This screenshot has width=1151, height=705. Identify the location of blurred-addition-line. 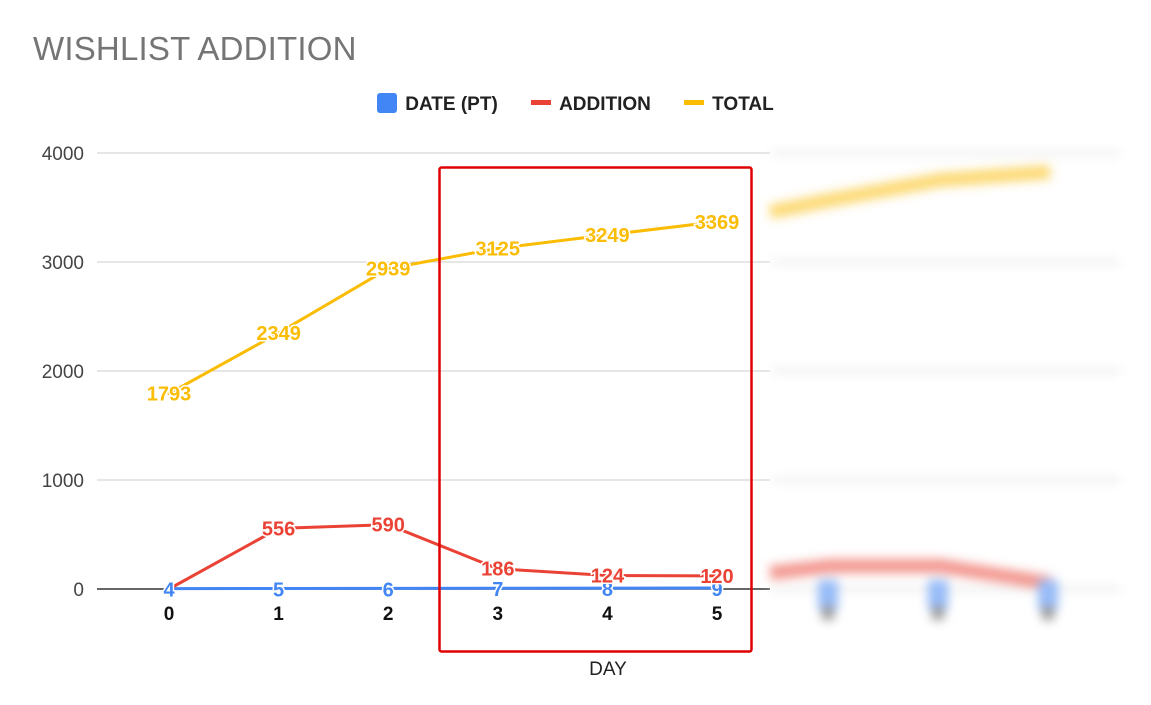
(910, 574).